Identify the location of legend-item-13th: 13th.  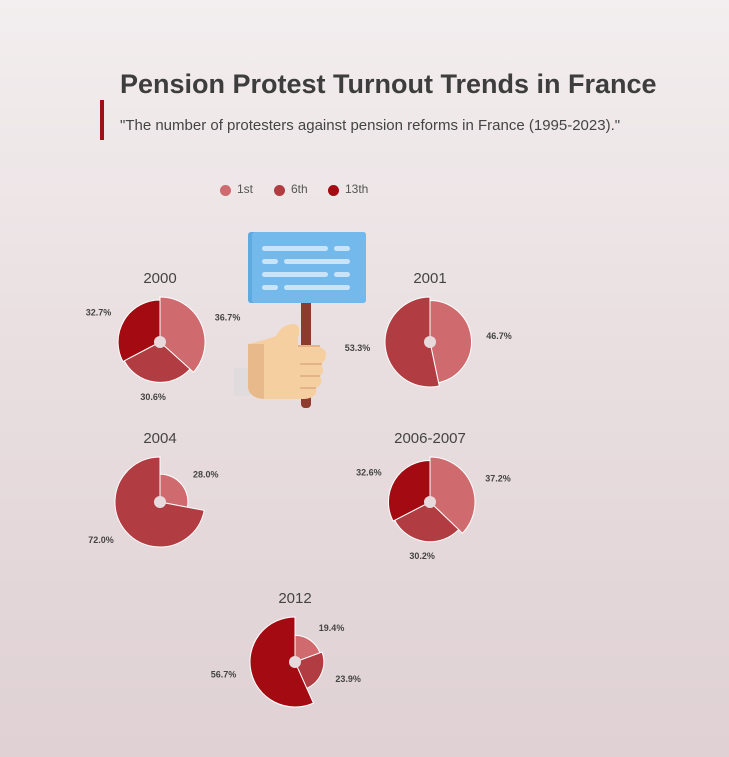
(348, 189).